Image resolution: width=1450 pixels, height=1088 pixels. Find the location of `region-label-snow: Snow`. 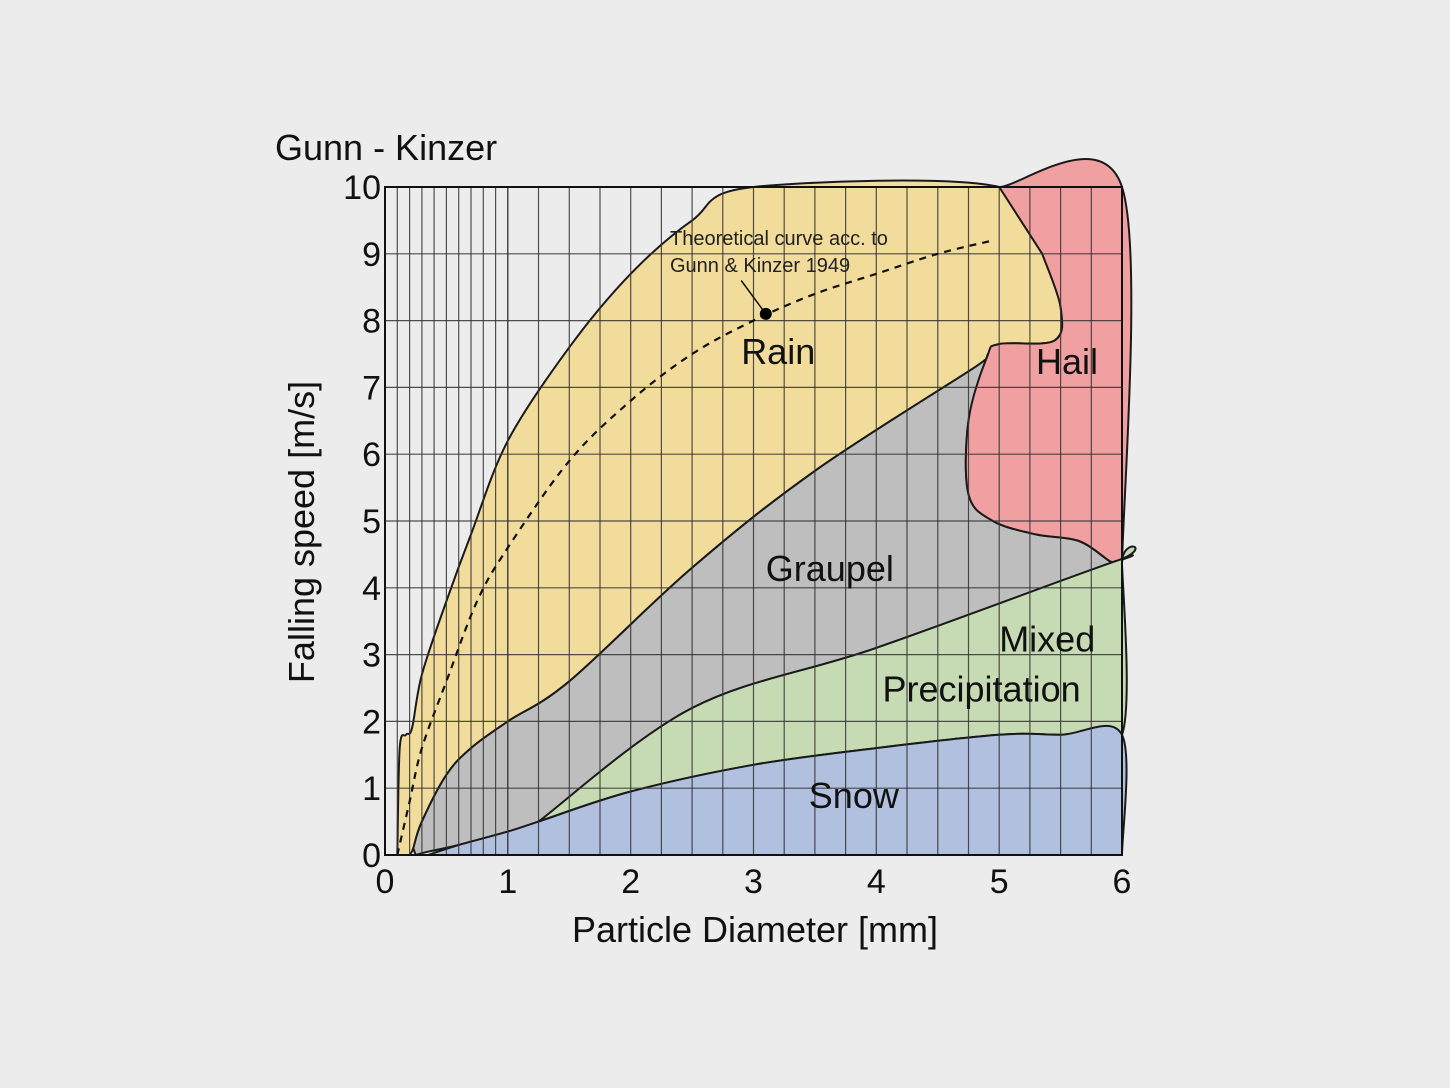

region-label-snow: Snow is located at coordinates (854, 795).